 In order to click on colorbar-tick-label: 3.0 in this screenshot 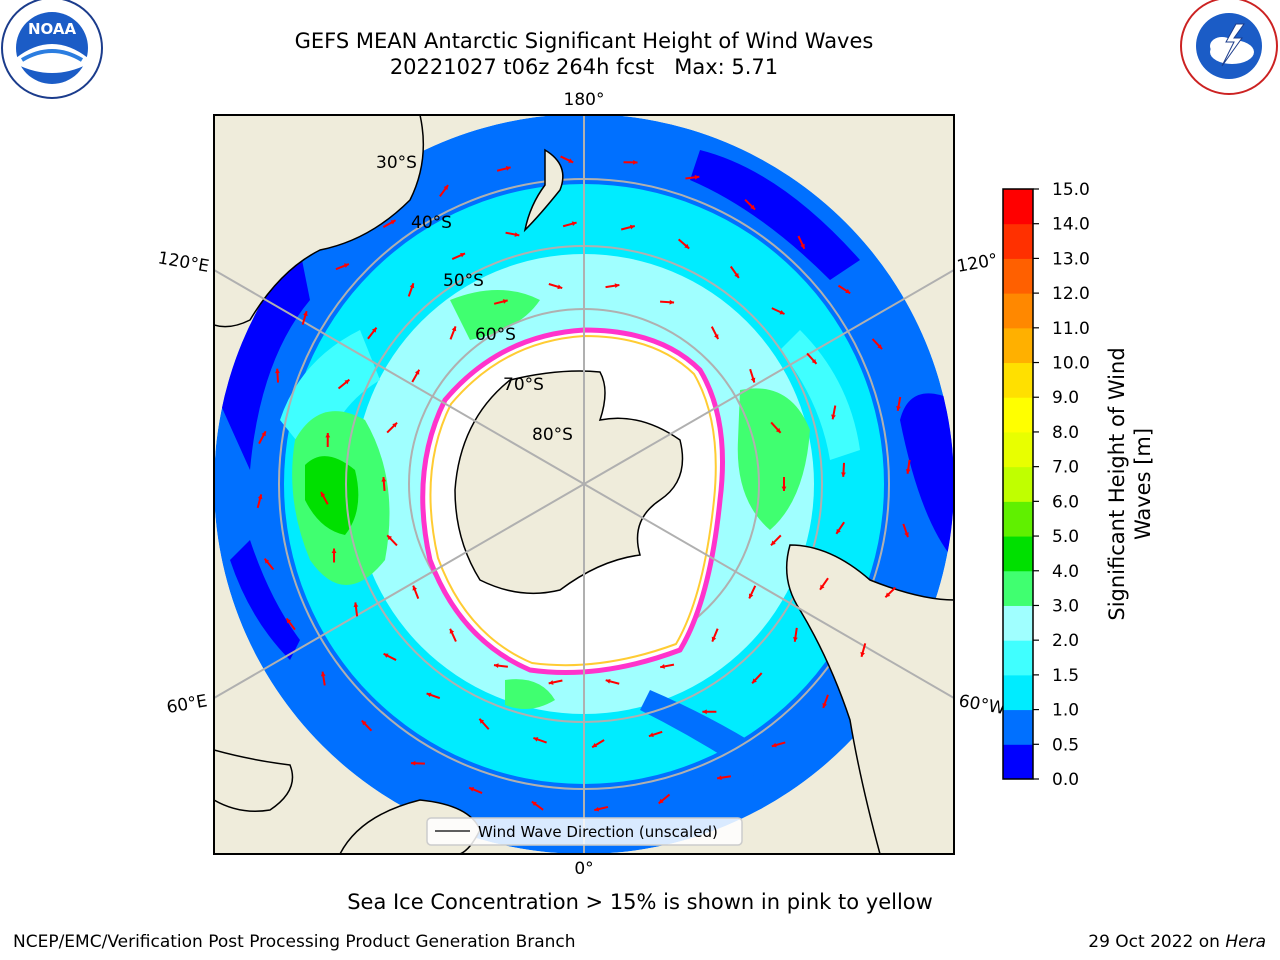, I will do `click(1065, 606)`.